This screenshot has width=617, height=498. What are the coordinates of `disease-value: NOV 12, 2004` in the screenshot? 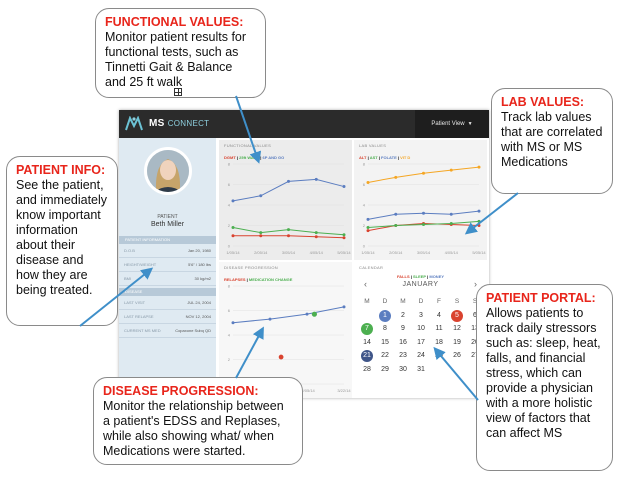 It's located at (198, 316).